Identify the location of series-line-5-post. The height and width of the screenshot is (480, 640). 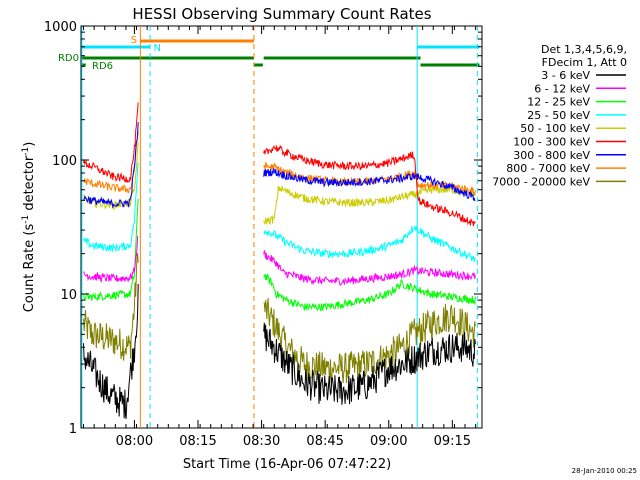
(369, 185).